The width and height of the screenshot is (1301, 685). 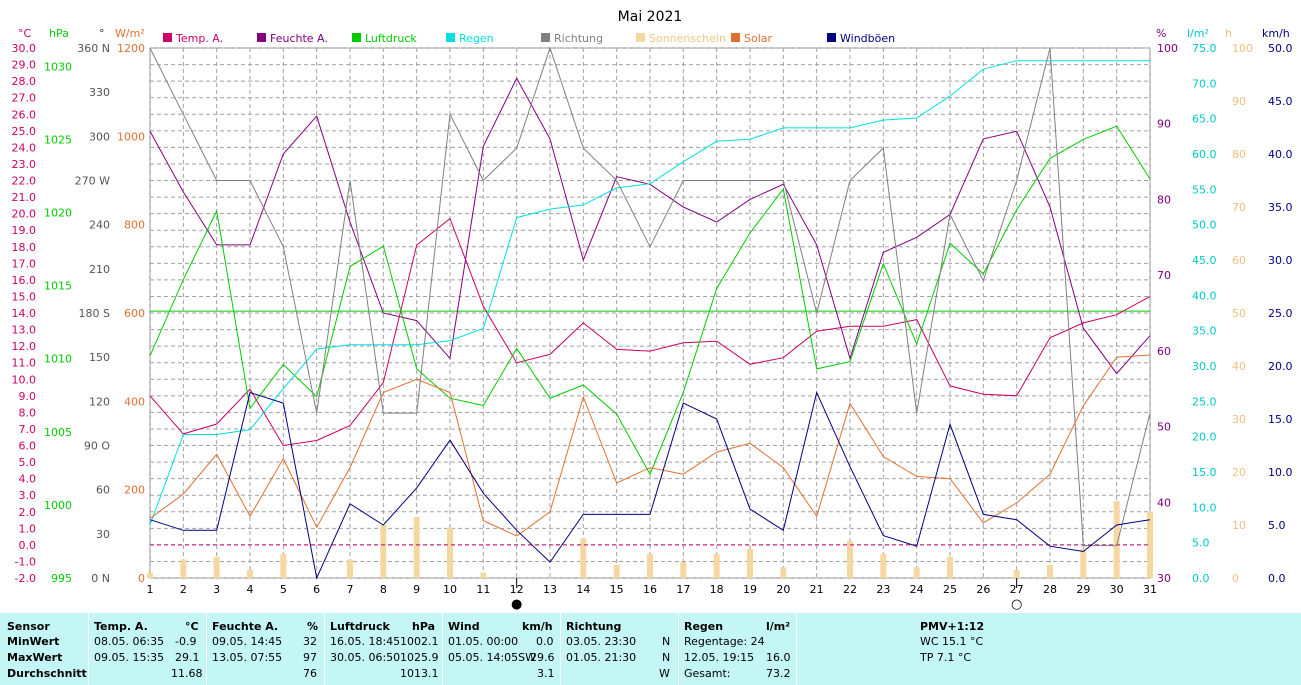 What do you see at coordinates (666, 657) in the screenshot?
I see `dir-max-val: N` at bounding box center [666, 657].